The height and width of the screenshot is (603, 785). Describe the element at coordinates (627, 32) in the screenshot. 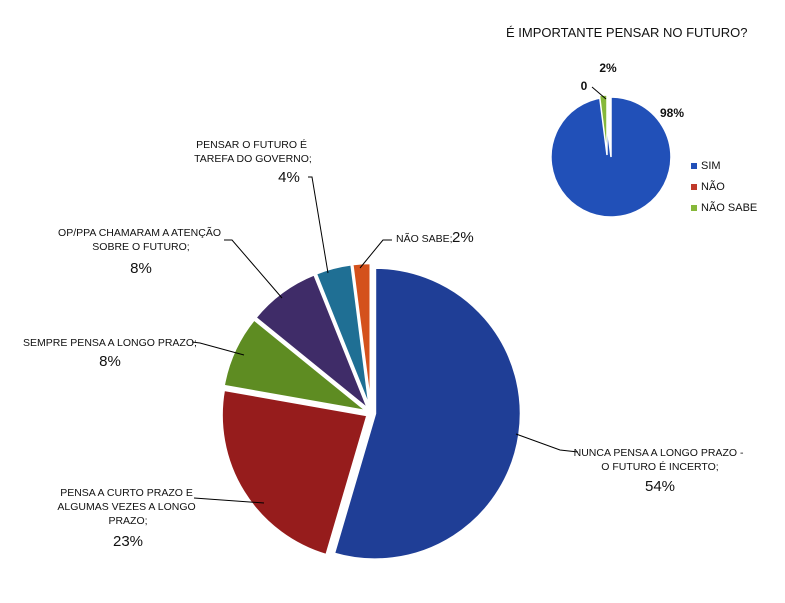

I see `small-chart-title: É IMPORTANTE PENSAR NO FUTURO?` at that location.